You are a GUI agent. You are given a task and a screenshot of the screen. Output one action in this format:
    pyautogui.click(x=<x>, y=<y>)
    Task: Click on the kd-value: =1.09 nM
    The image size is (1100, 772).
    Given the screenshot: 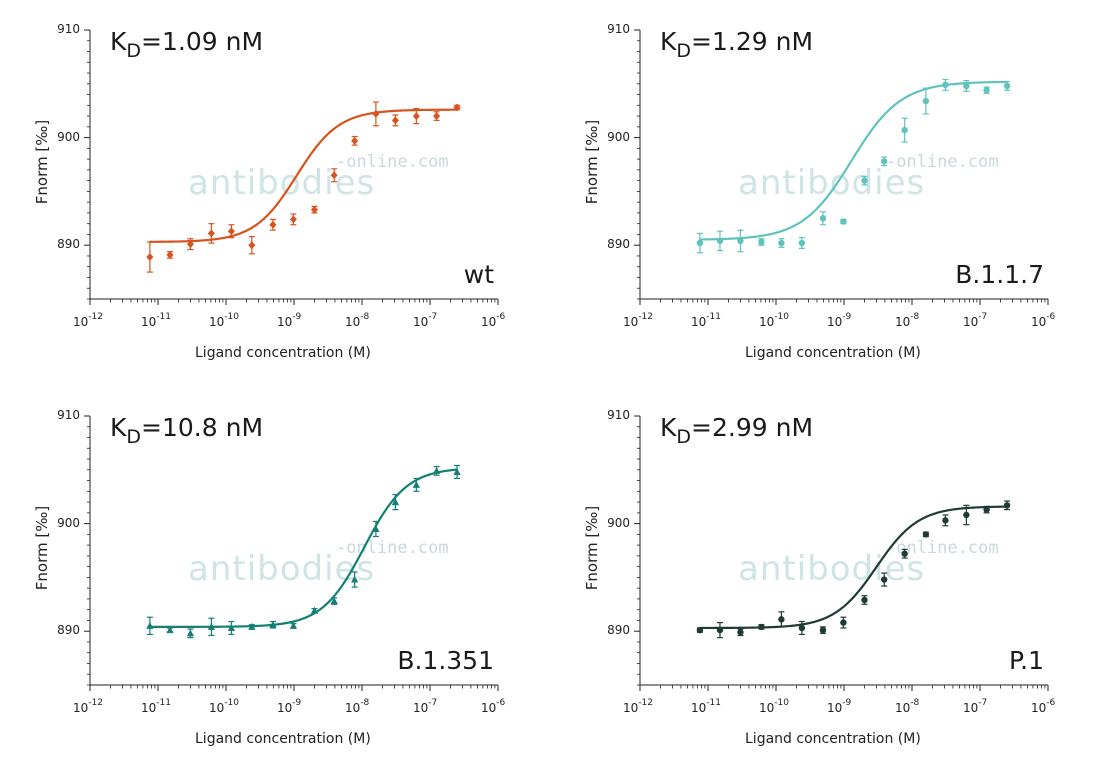 What is the action you would take?
    pyautogui.click(x=202, y=41)
    